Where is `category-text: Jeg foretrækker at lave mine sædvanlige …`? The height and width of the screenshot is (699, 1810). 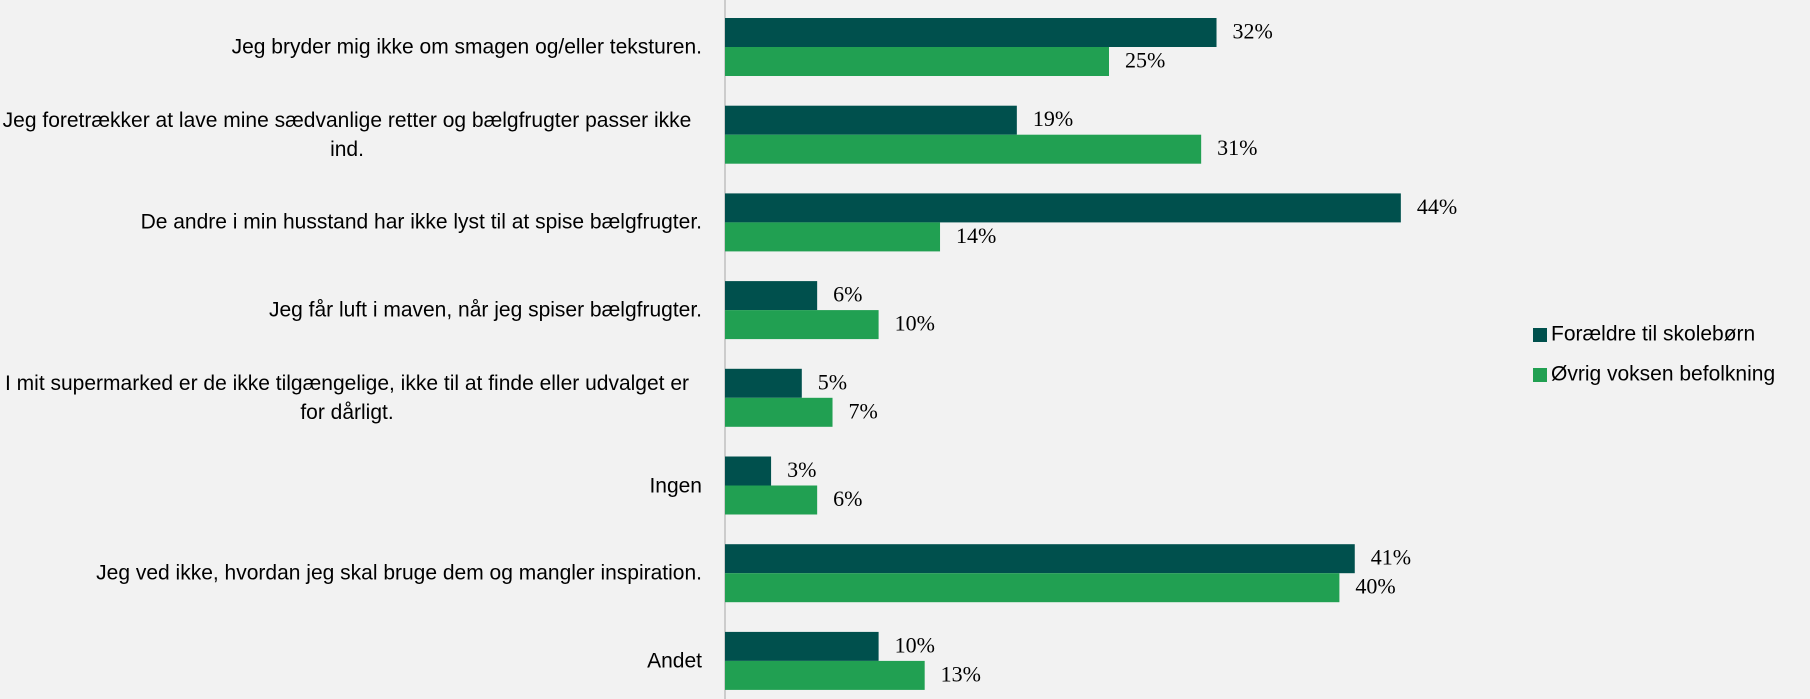 category-text: Jeg foretrækker at lave mine sædvanlige … is located at coordinates (347, 134).